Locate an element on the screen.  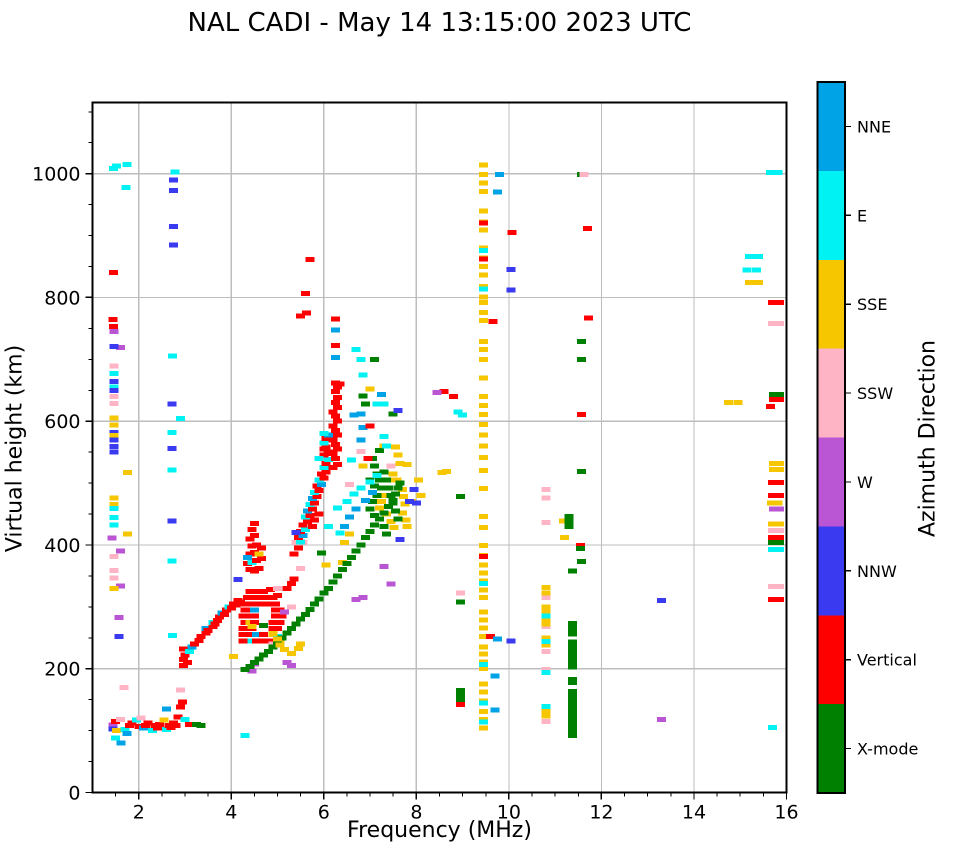
x-tick-label: 12 is located at coordinates (601, 813).